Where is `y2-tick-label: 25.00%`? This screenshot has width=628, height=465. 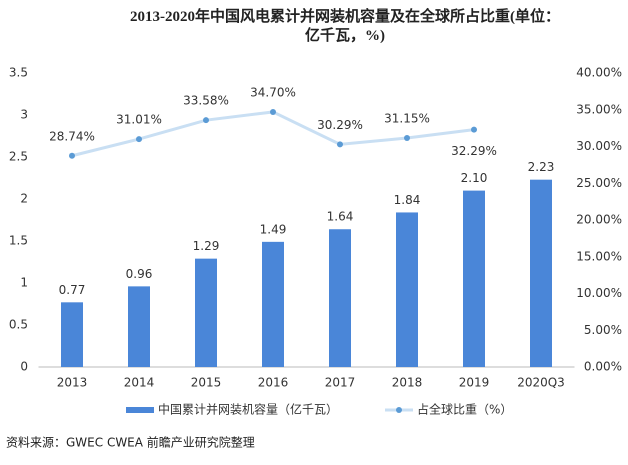
y2-tick-label: 25.00% is located at coordinates (599, 183).